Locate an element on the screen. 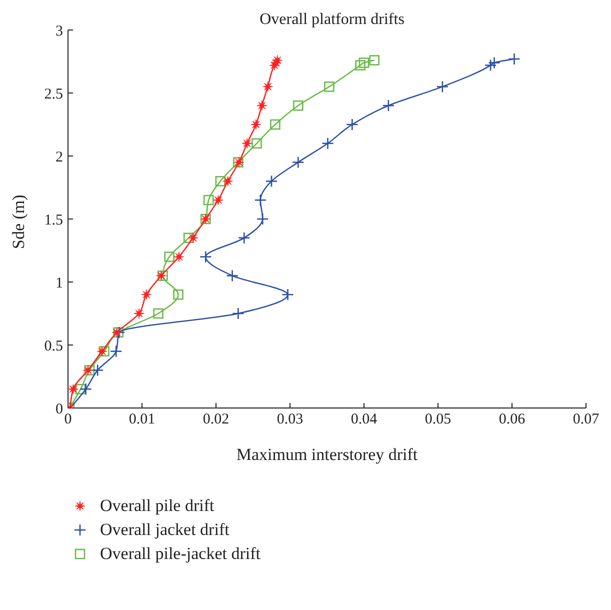 The height and width of the screenshot is (610, 611). x-tick-label: 0.04 is located at coordinates (364, 420).